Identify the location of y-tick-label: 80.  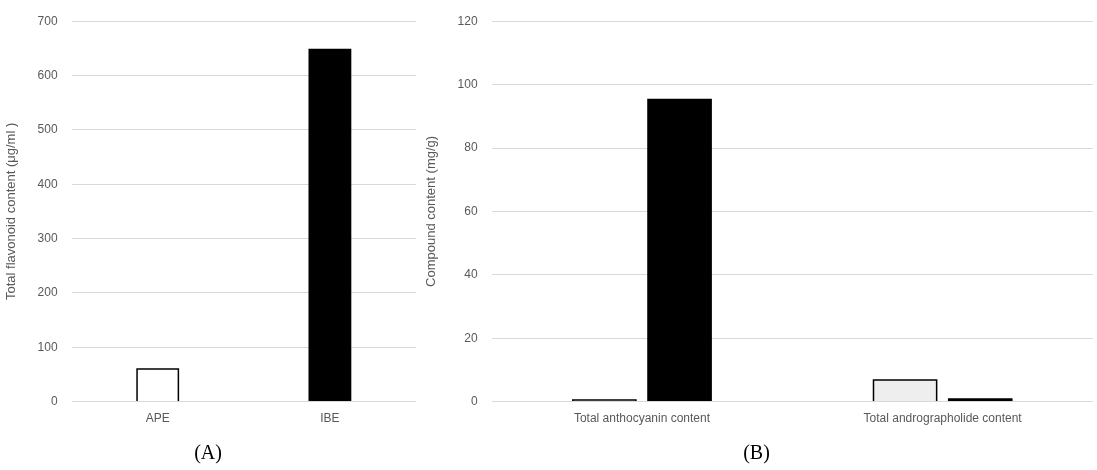
(471, 147).